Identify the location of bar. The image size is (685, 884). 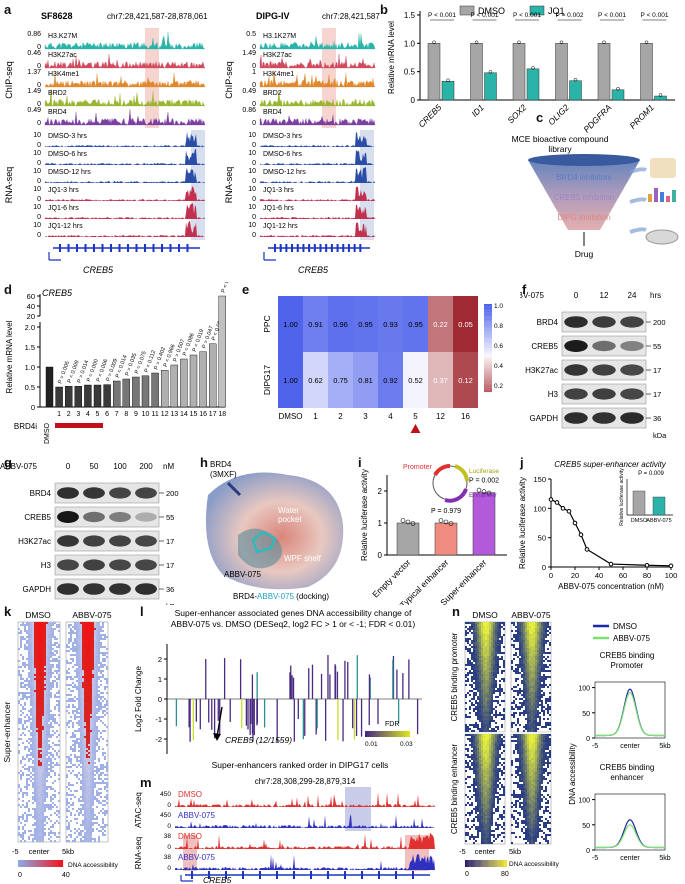
(519, 72).